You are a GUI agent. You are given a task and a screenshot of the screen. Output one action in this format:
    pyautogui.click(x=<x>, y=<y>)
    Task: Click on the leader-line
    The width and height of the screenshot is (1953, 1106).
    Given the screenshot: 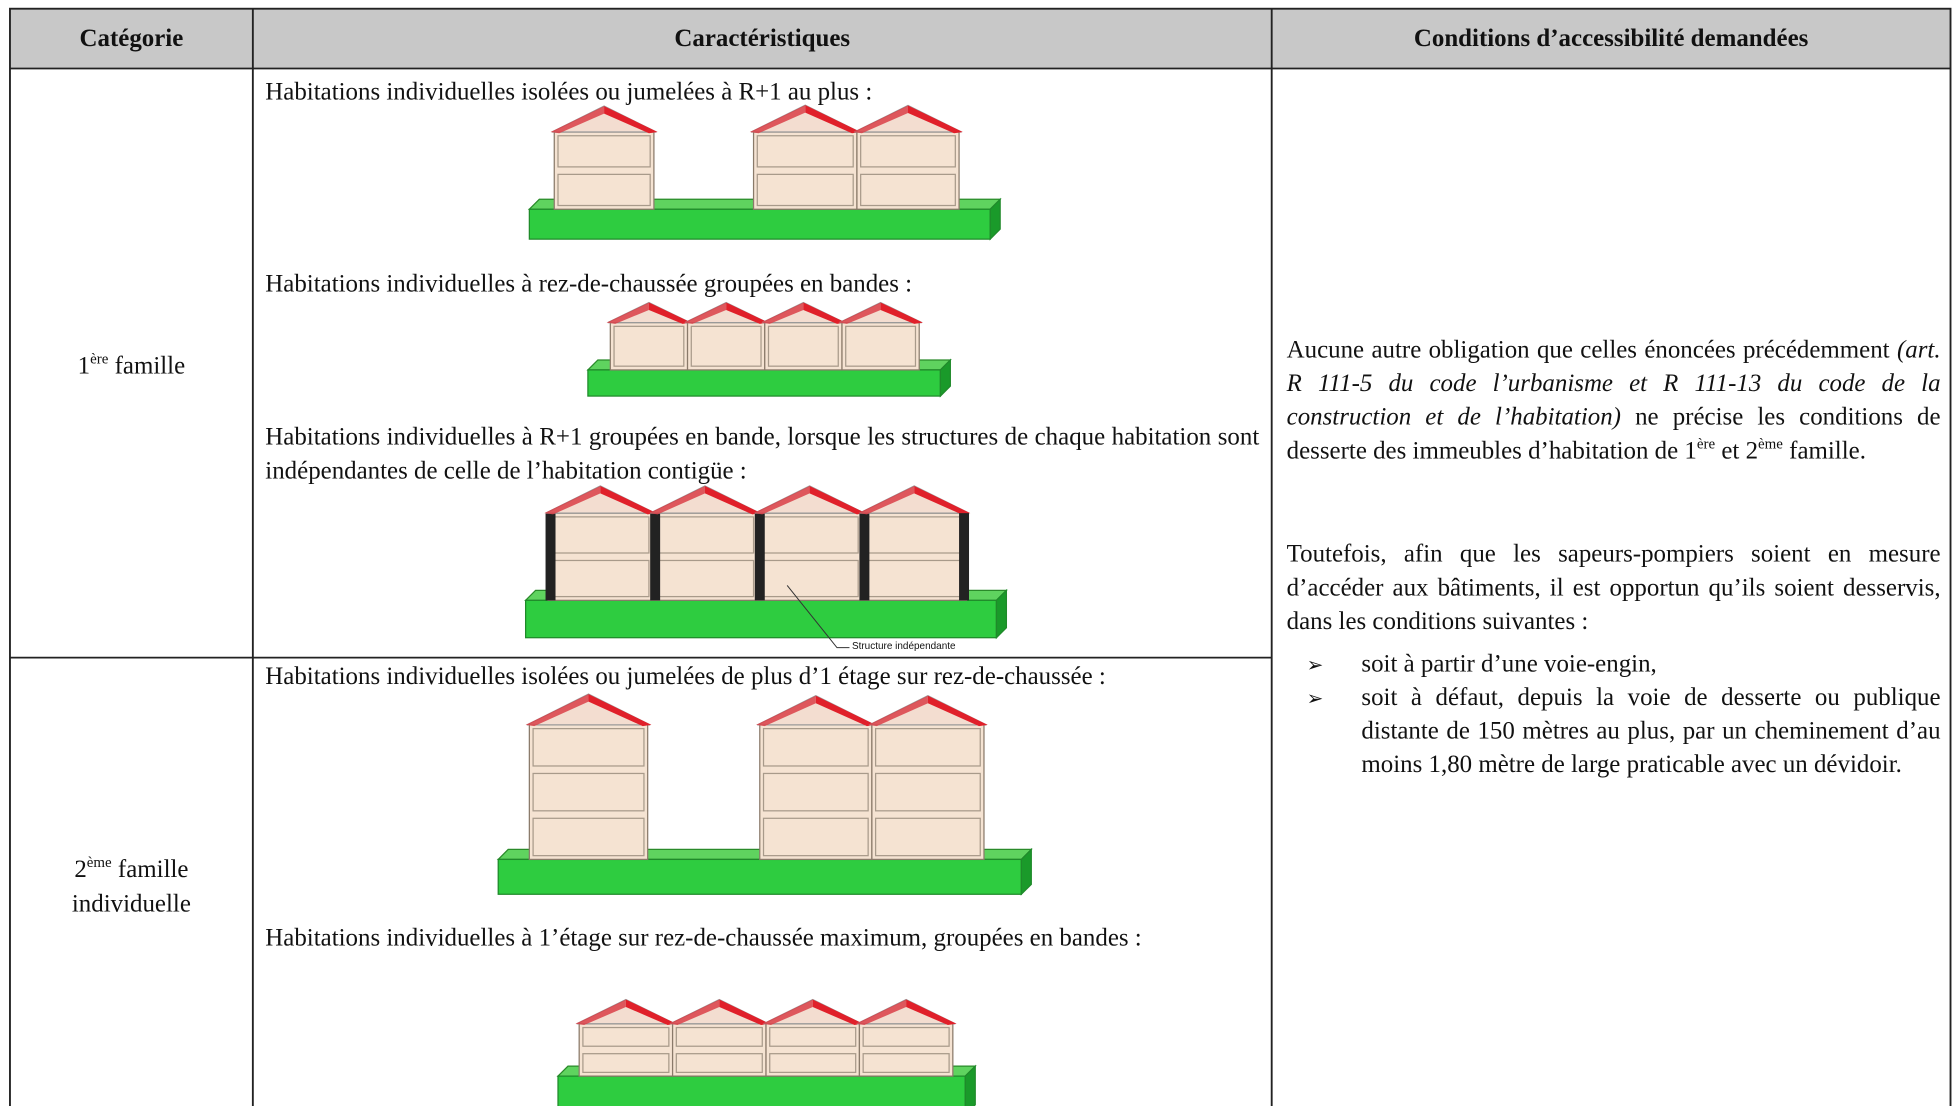 What is the action you would take?
    pyautogui.click(x=818, y=617)
    